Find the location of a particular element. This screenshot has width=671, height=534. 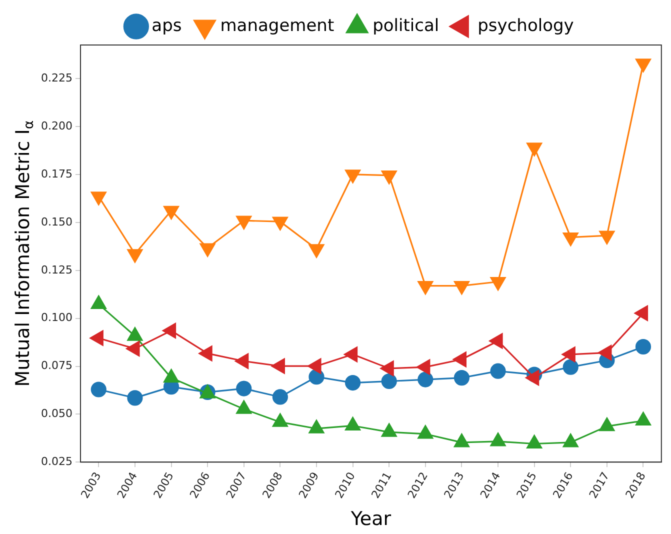

legend-label: management is located at coordinates (277, 26).